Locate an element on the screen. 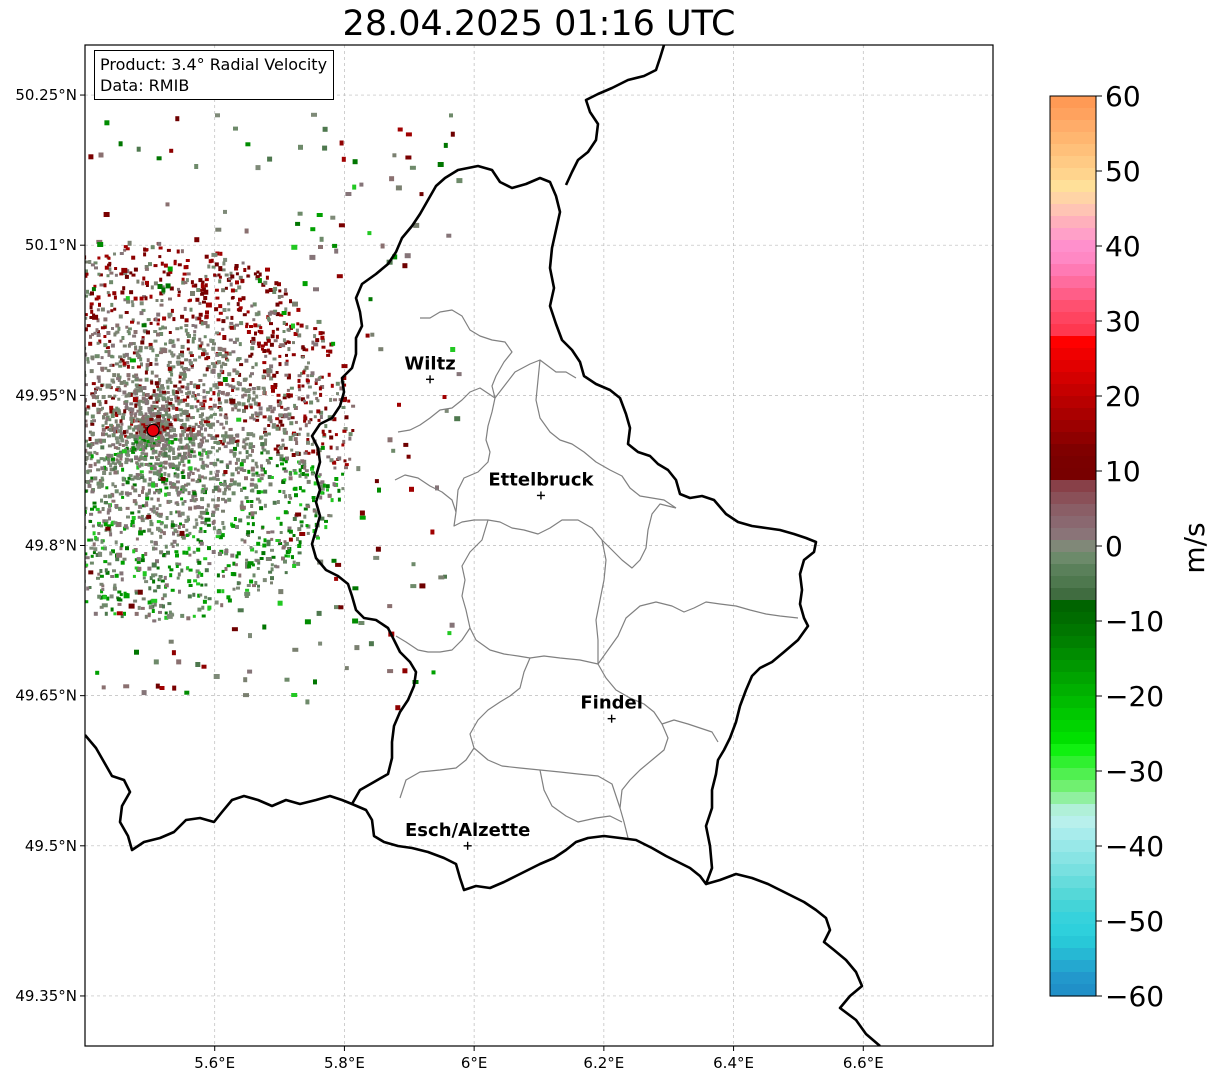  canton-line-remich is located at coordinates (690, 731).